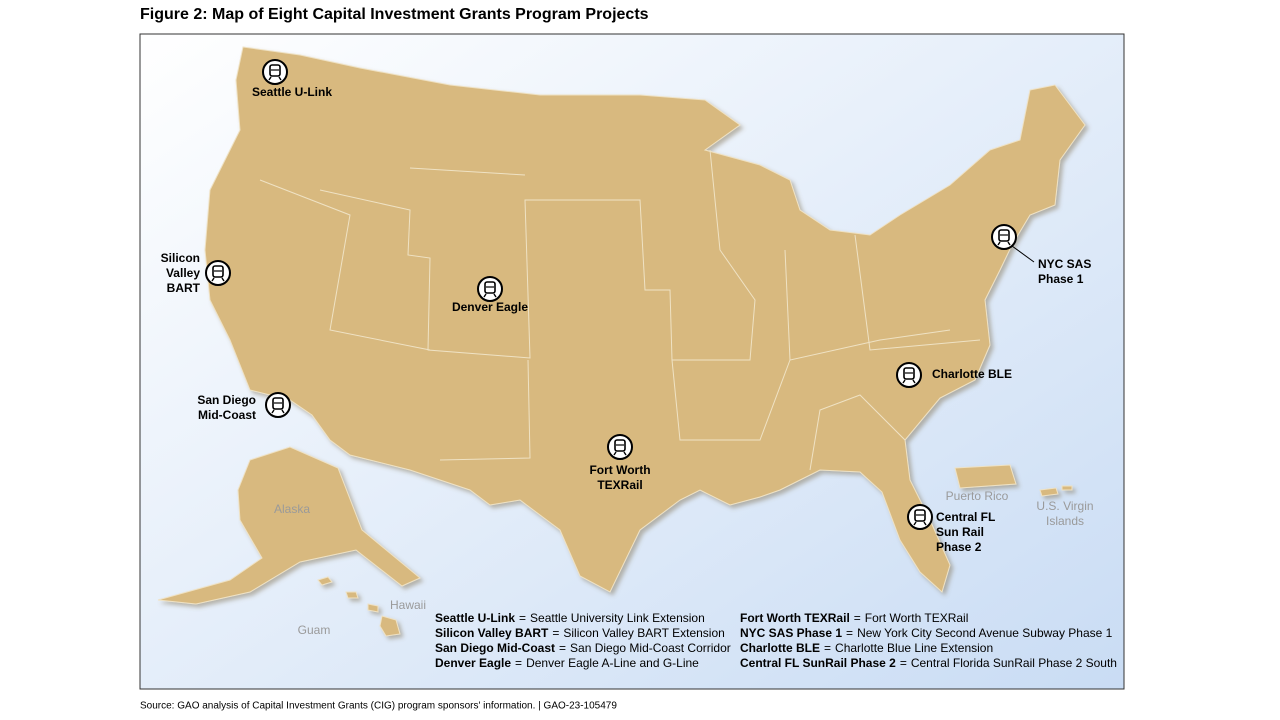 The width and height of the screenshot is (1280, 720). I want to click on project-label: Seattle U-Link, so click(292, 92).